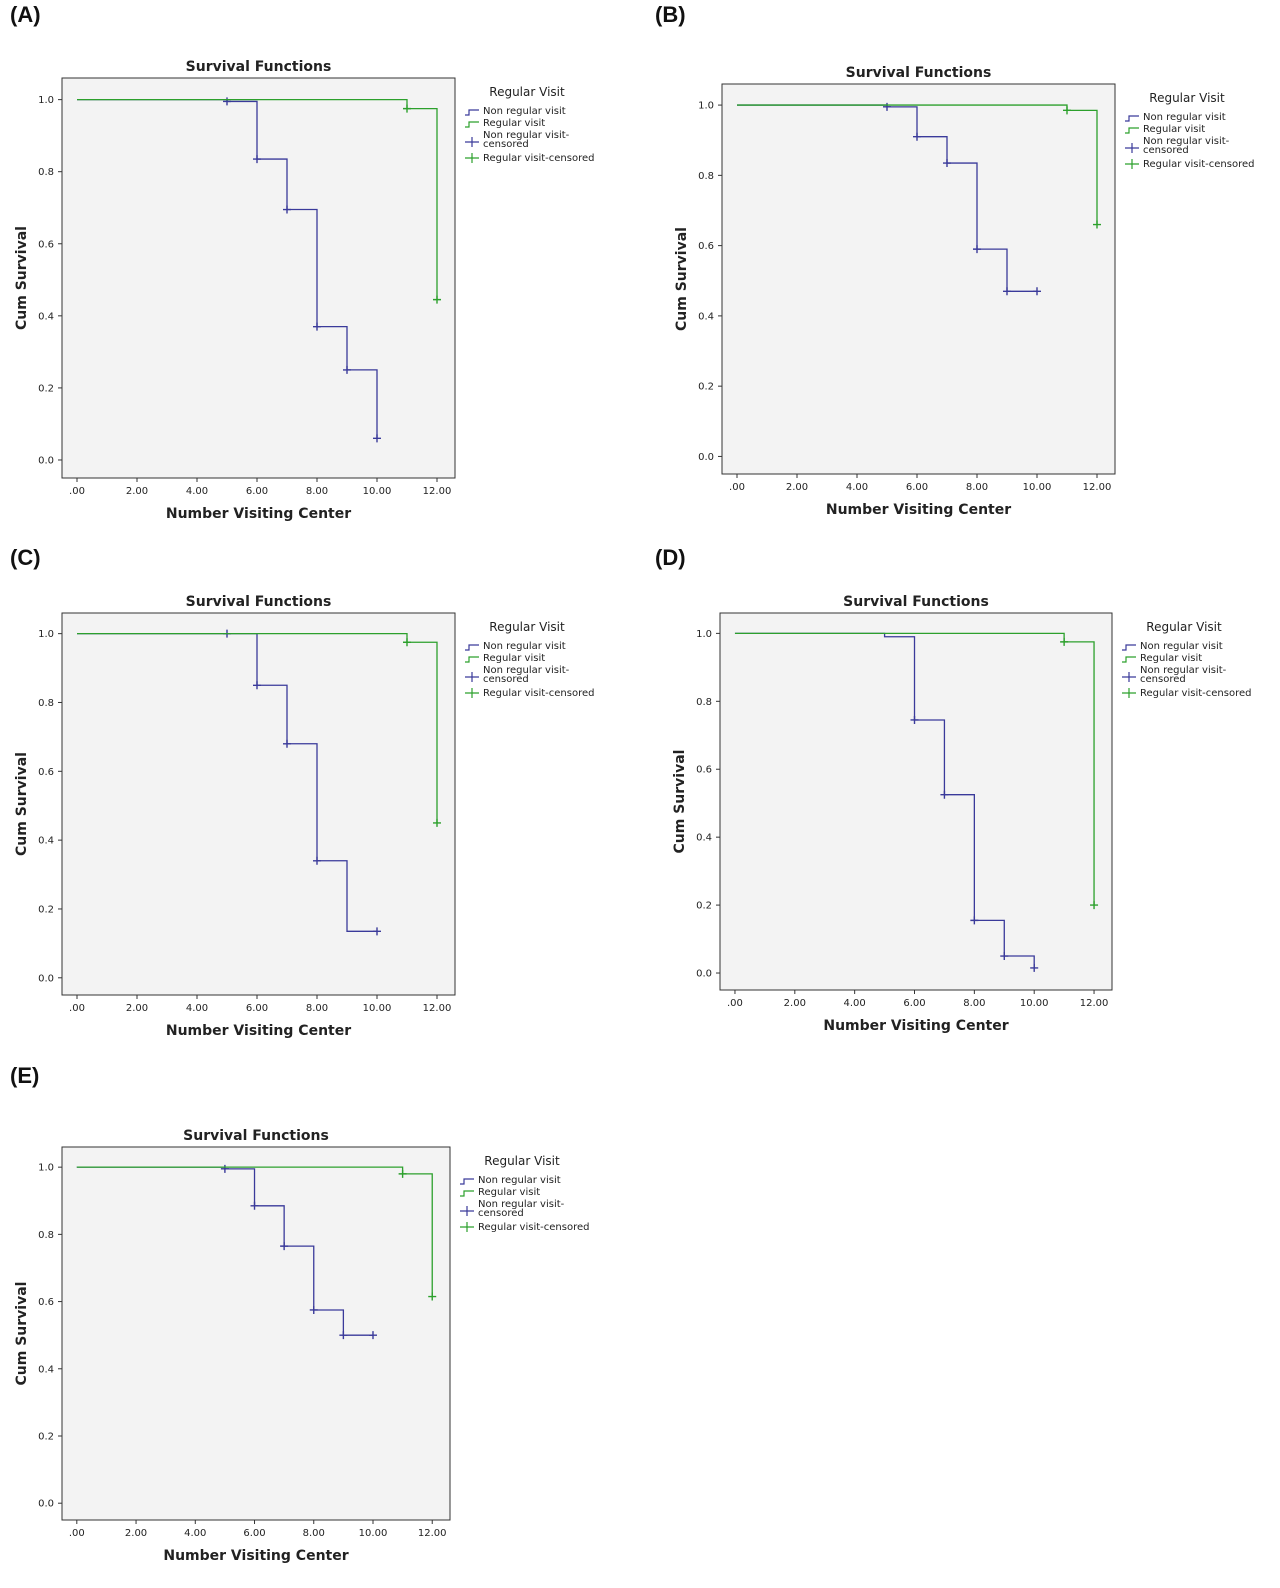 Image resolution: width=1280 pixels, height=1588 pixels. I want to click on legend-label-non-regular-censored-line2: censored, so click(506, 144).